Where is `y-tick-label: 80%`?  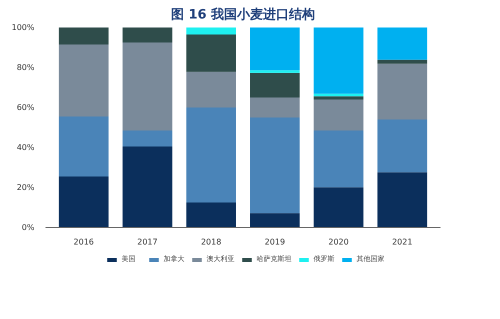
y-tick-label: 80% is located at coordinates (25, 67).